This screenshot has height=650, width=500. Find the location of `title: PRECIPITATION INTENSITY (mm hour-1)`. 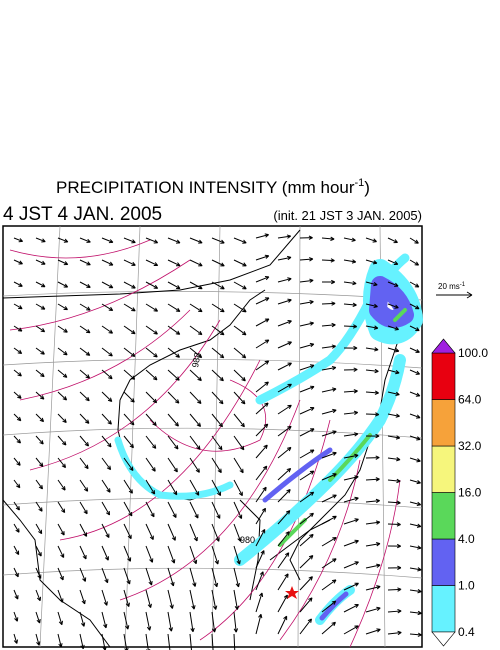

title: PRECIPITATION INTENSITY (mm hour-1) is located at coordinates (213, 187).